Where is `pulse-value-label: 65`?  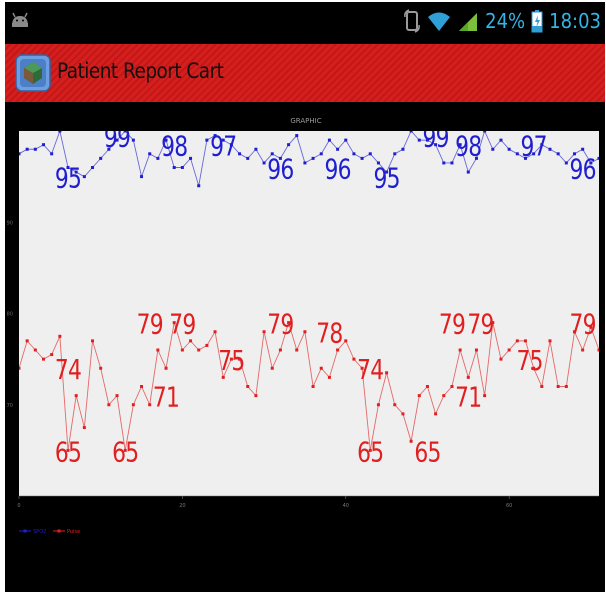
pulse-value-label: 65 is located at coordinates (370, 452).